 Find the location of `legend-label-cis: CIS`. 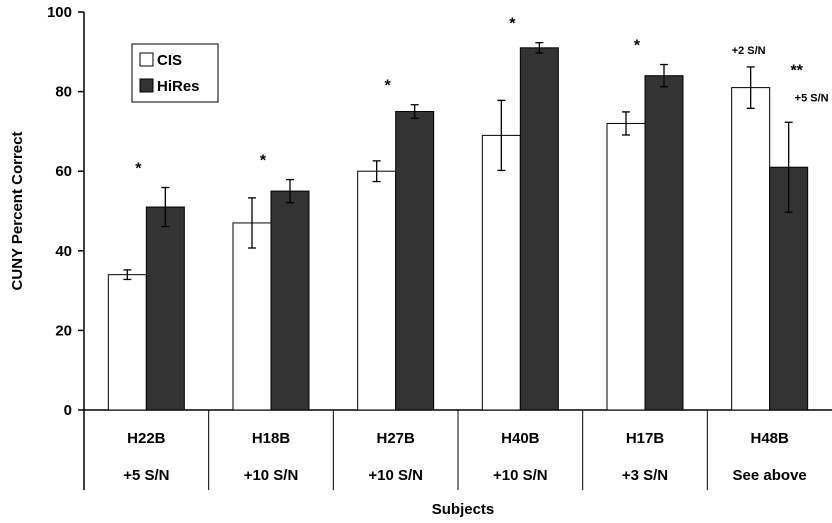

legend-label-cis: CIS is located at coordinates (169, 60).